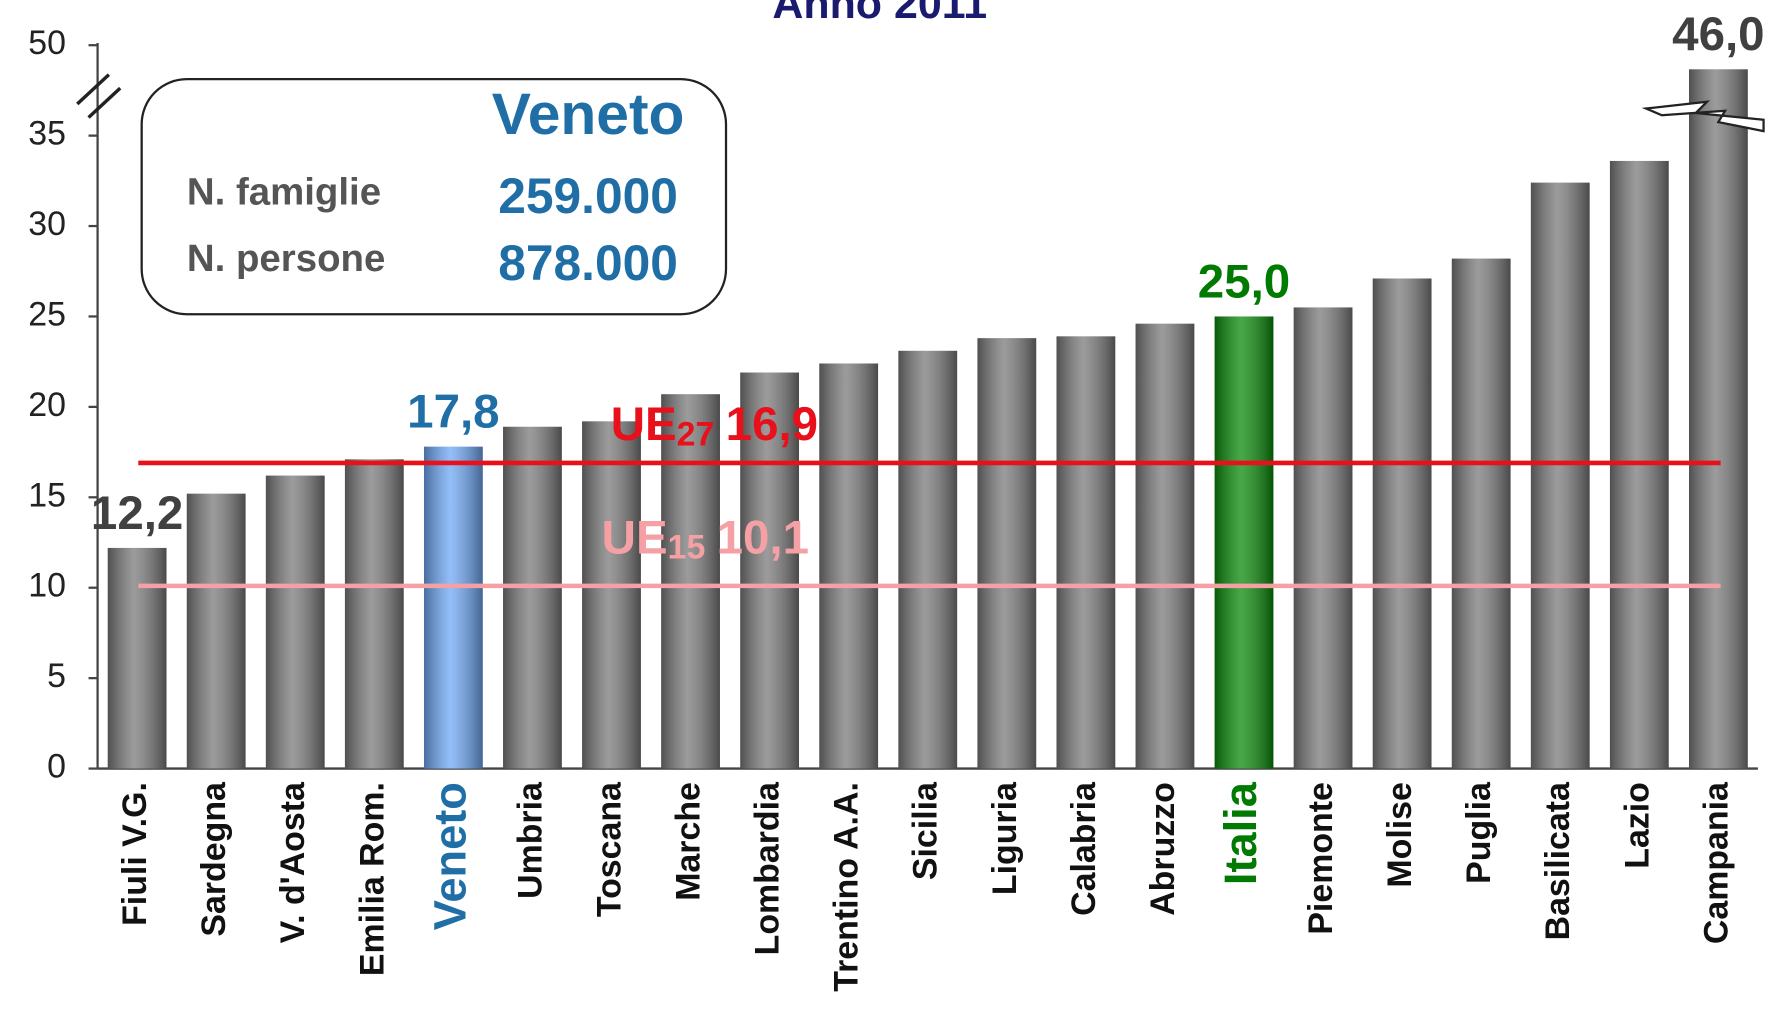 The image size is (1773, 1029). Describe the element at coordinates (1637, 825) in the screenshot. I see `x-tick-label: Lazio` at that location.